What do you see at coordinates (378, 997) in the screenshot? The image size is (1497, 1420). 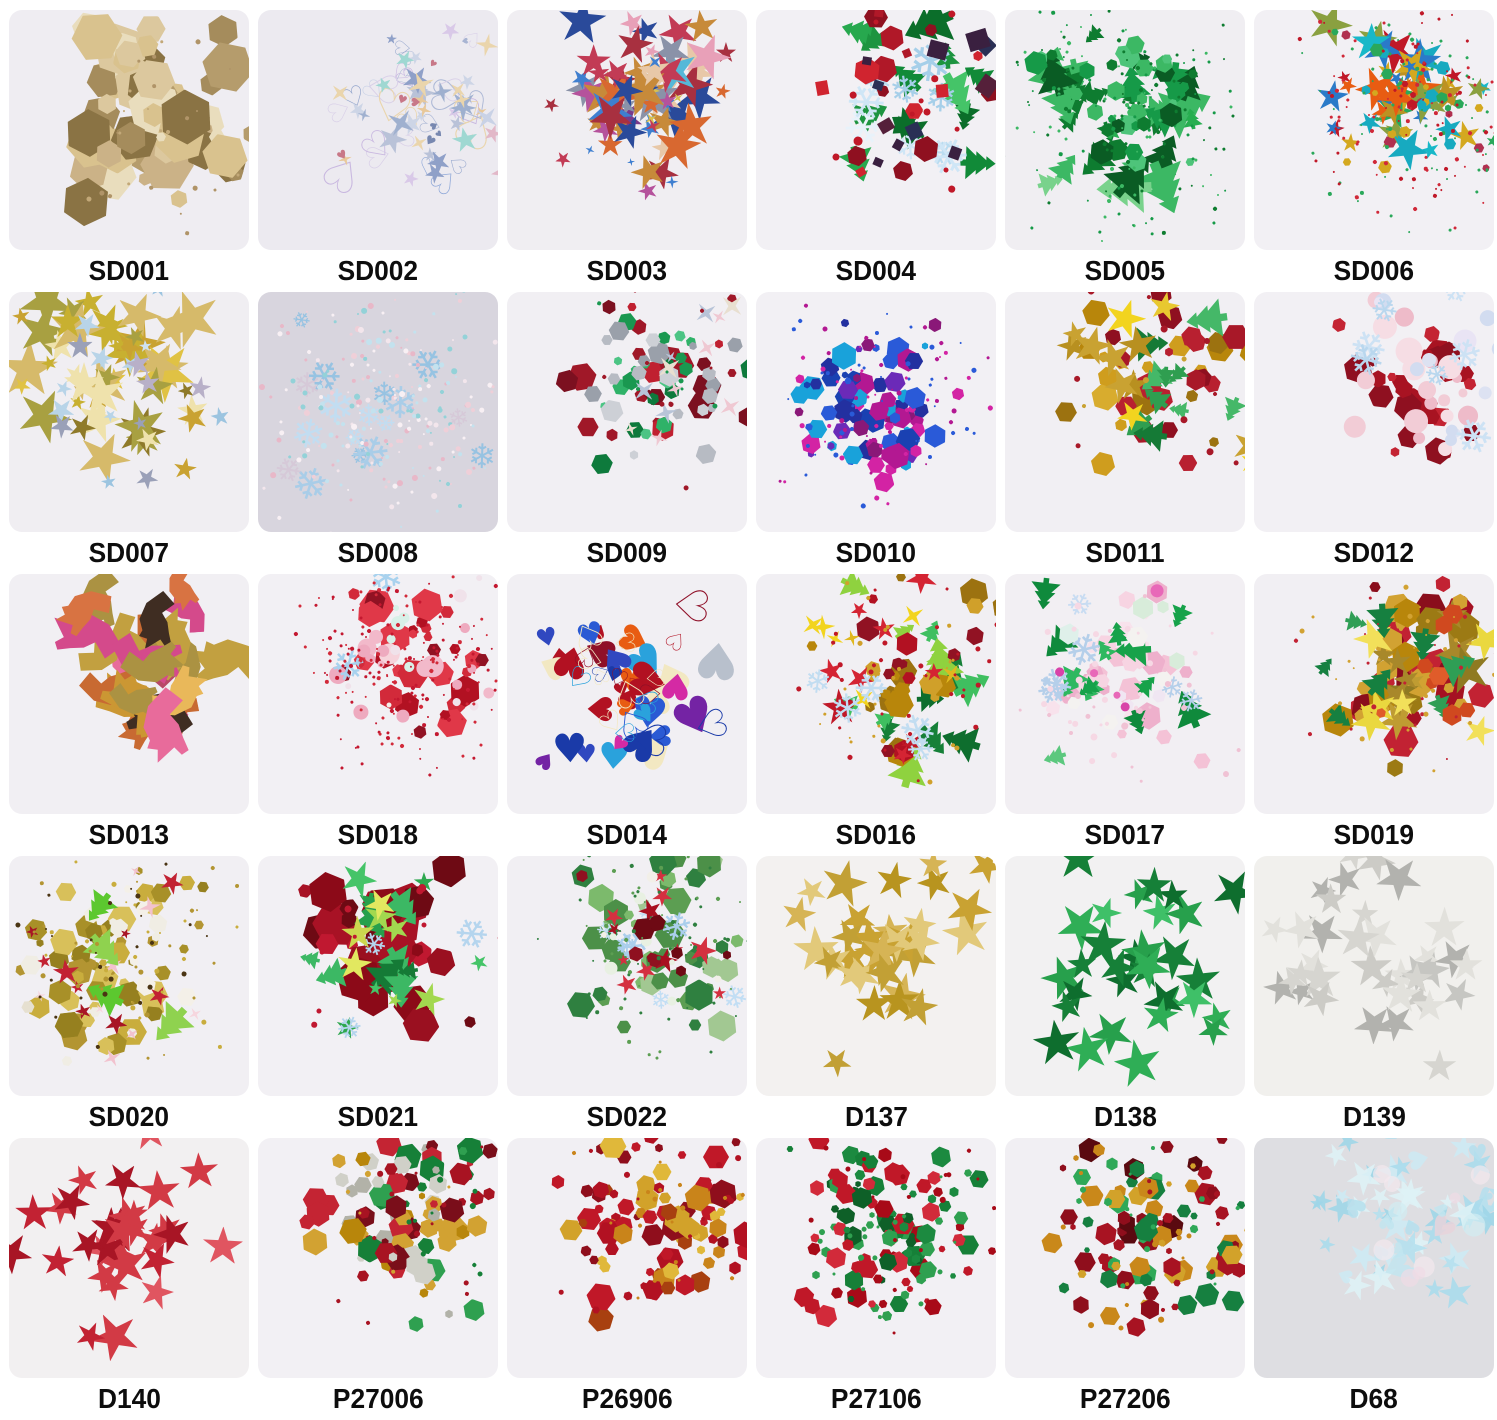 I see `swatch-tile: ❄ ❄ ❄ SD021` at bounding box center [378, 997].